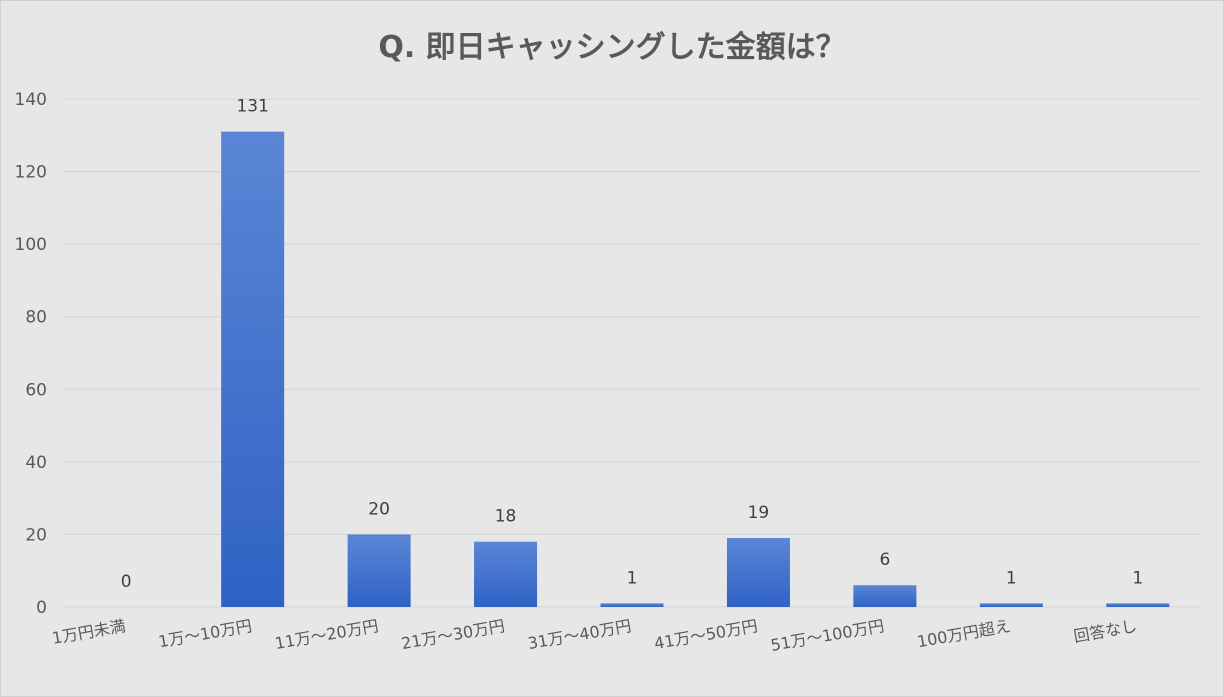 The width and height of the screenshot is (1224, 697). I want to click on y-tick-label: 0, so click(41, 608).